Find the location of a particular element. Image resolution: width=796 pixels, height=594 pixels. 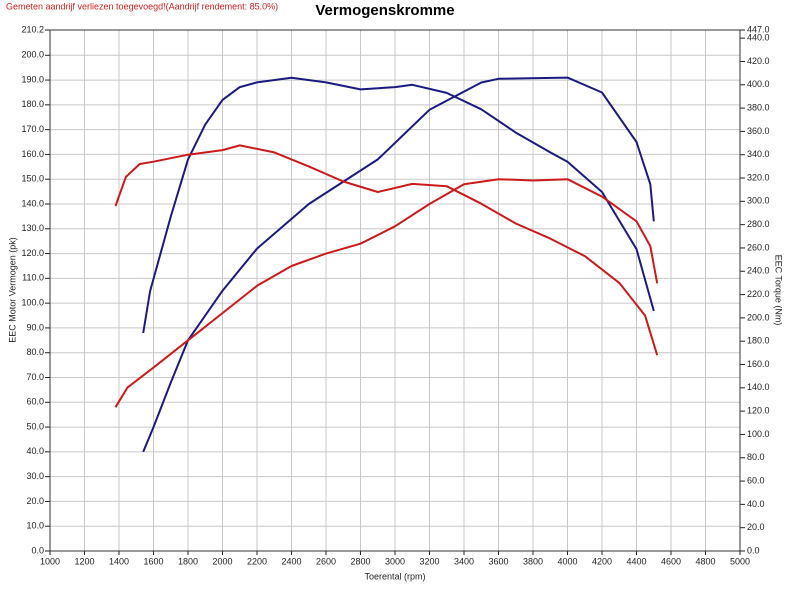

x-tick-label: 3000 is located at coordinates (395, 561).